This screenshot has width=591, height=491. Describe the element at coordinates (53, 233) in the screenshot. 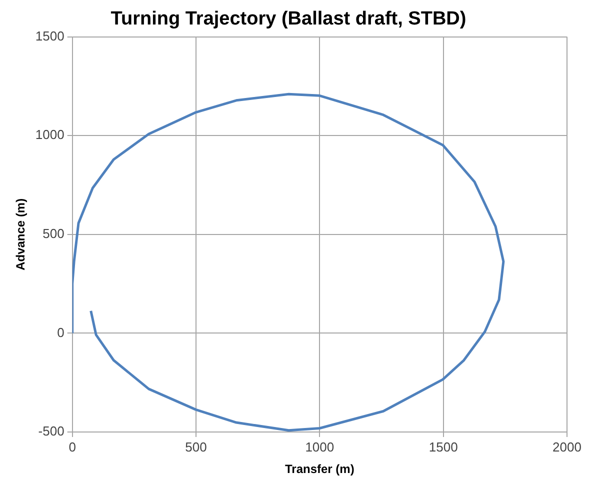

I see `y-tick-label: 500` at that location.